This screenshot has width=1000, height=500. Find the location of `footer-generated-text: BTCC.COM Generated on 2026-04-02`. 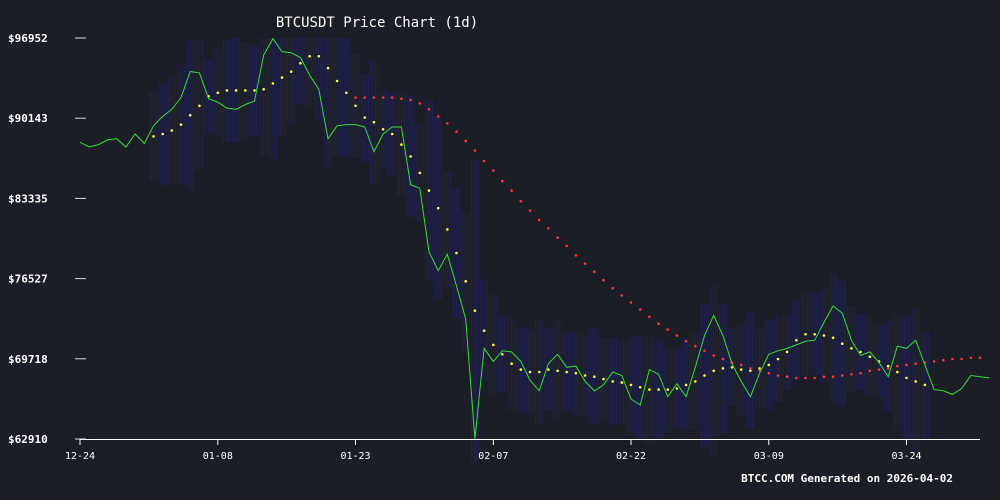

footer-generated-text: BTCC.COM Generated on 2026-04-02 is located at coordinates (847, 478).